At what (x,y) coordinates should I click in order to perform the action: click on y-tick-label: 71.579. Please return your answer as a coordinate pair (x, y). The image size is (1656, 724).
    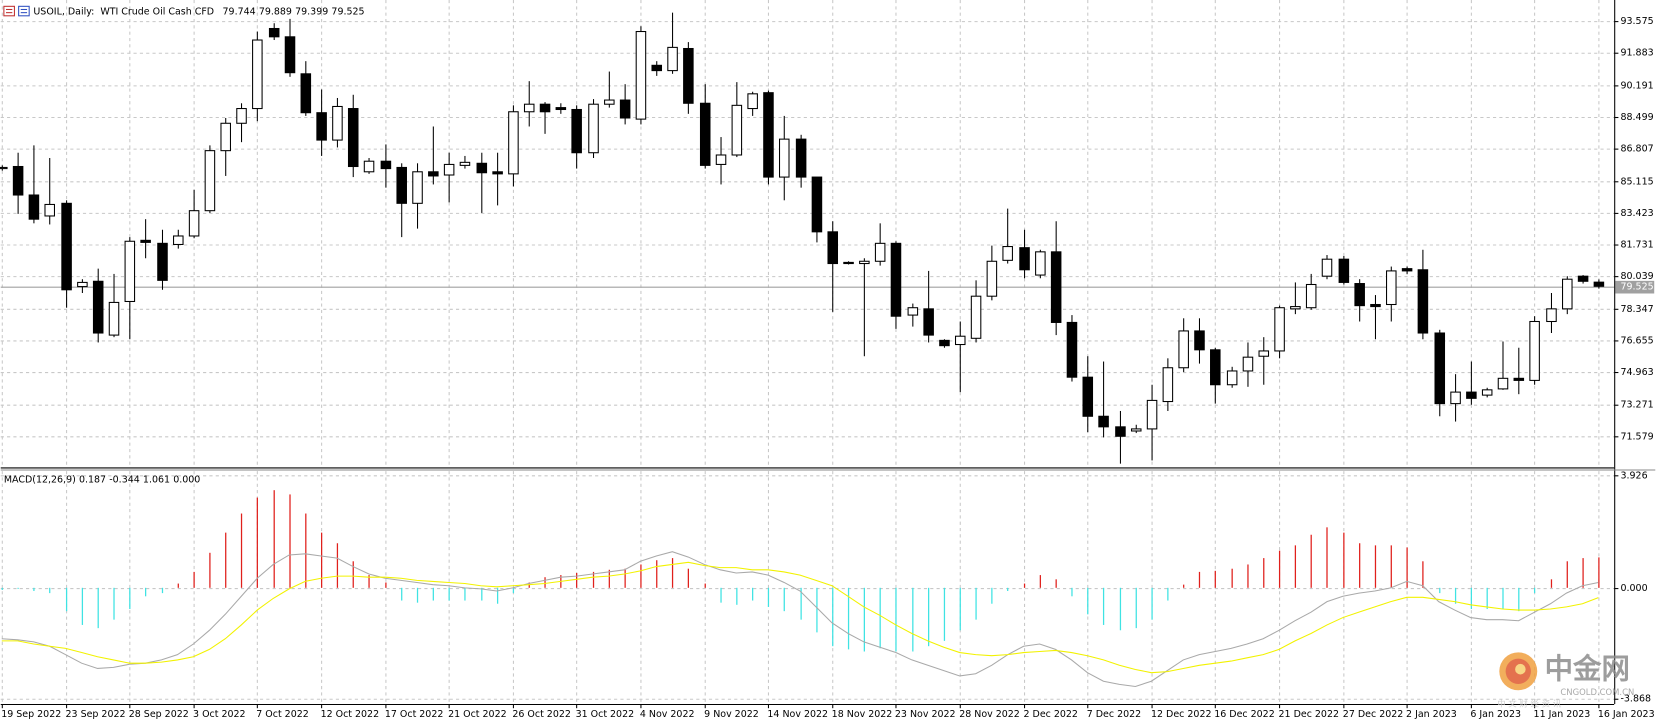
    Looking at the image, I should click on (1637, 436).